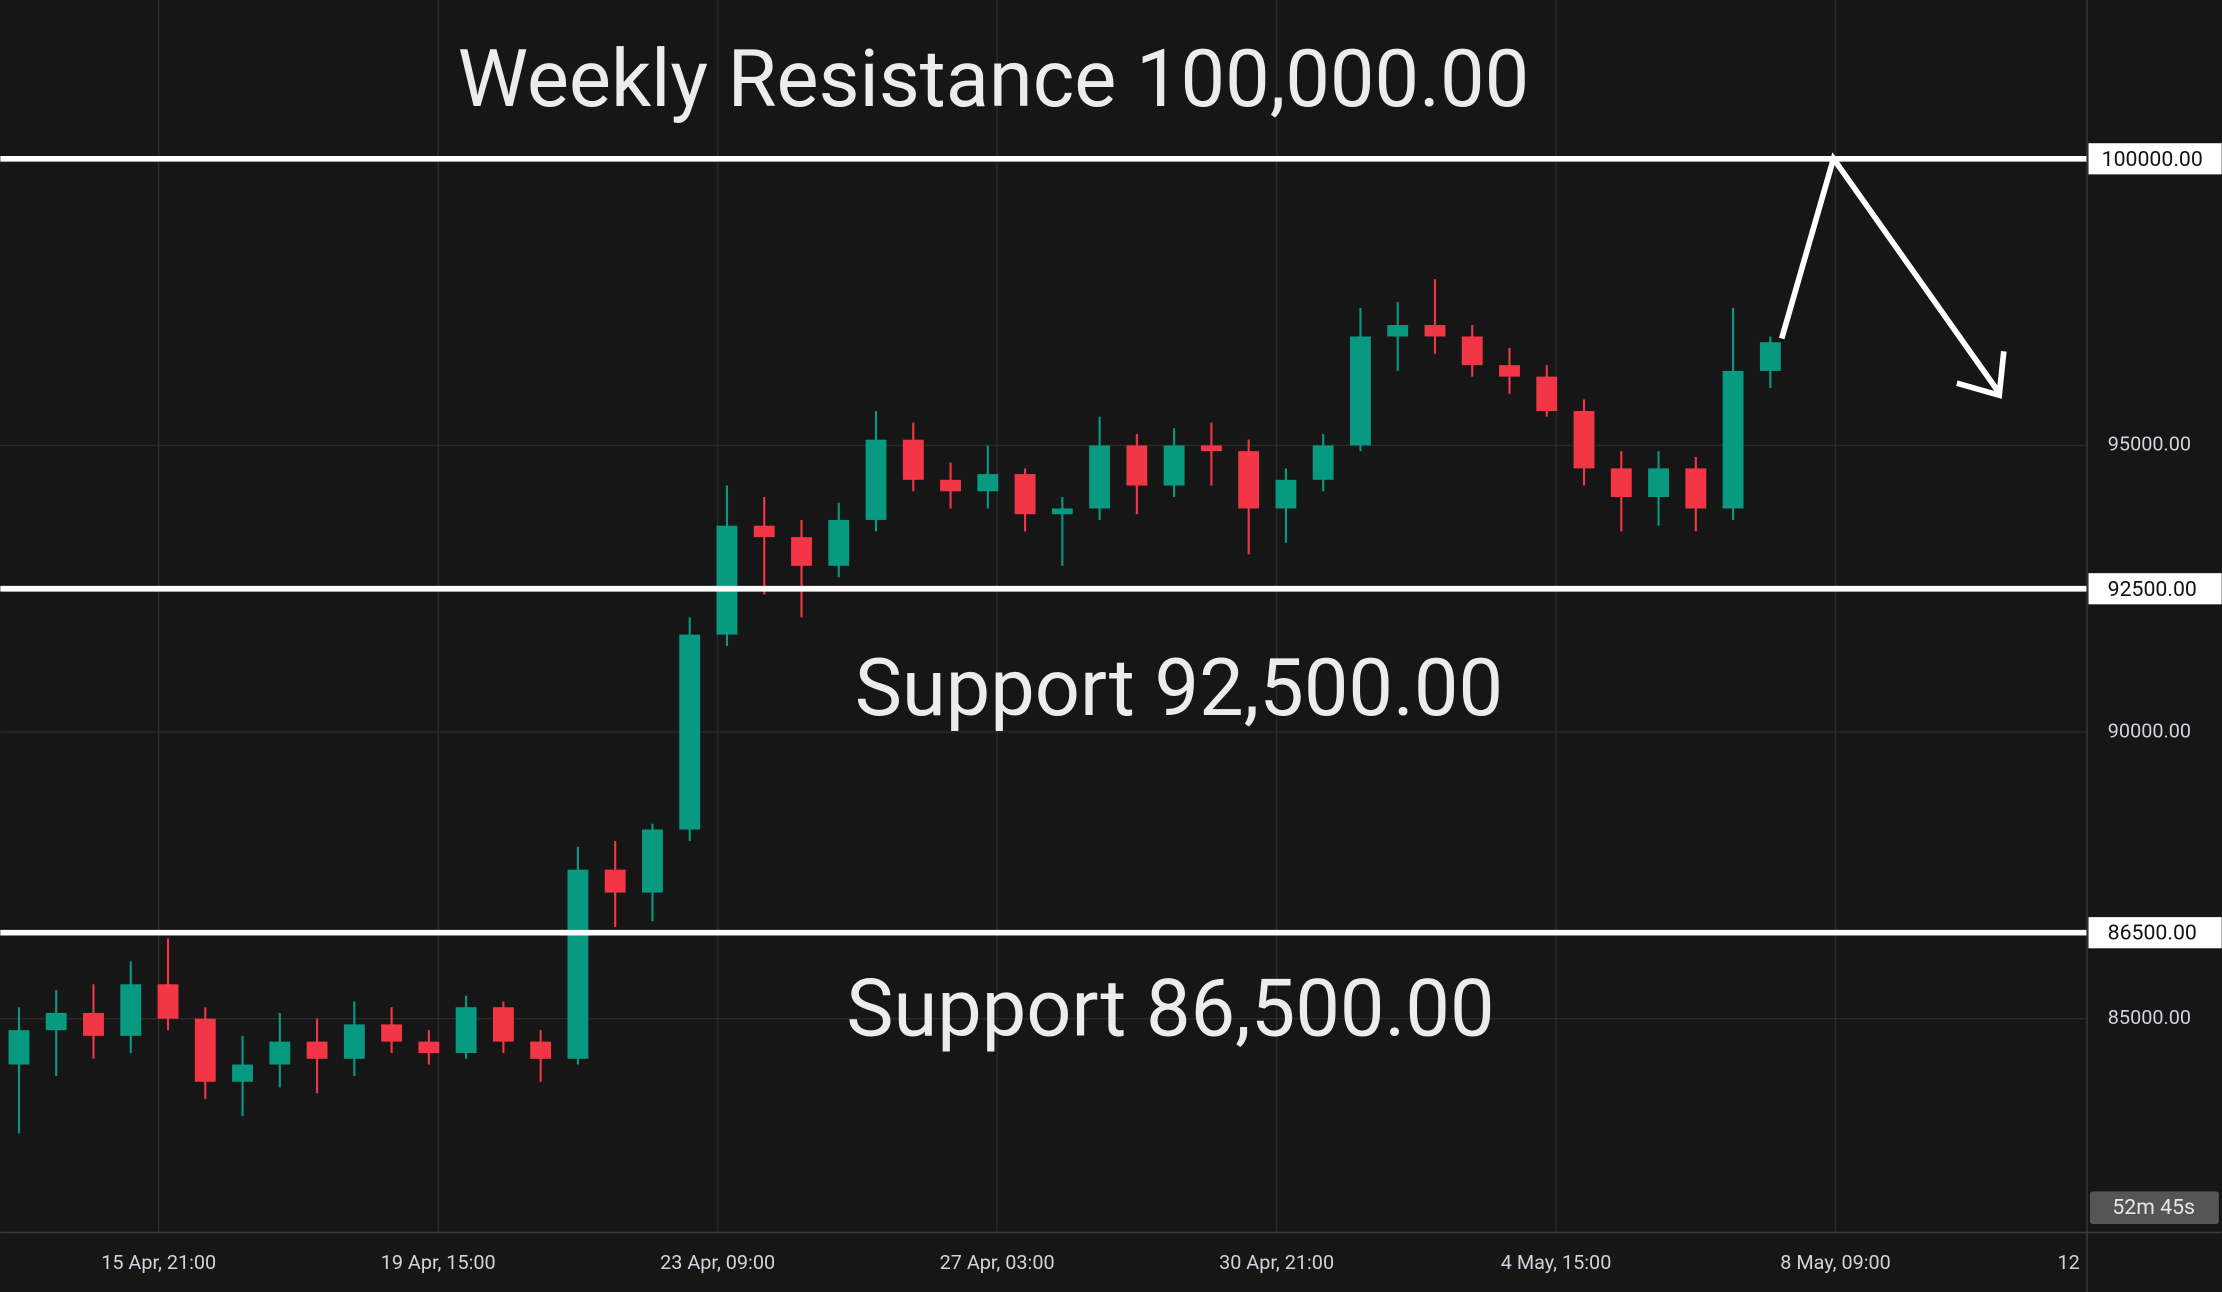 The height and width of the screenshot is (1292, 2222). Describe the element at coordinates (1835, 1262) in the screenshot. I see `x-tick-label: 8 May, 09:00` at that location.